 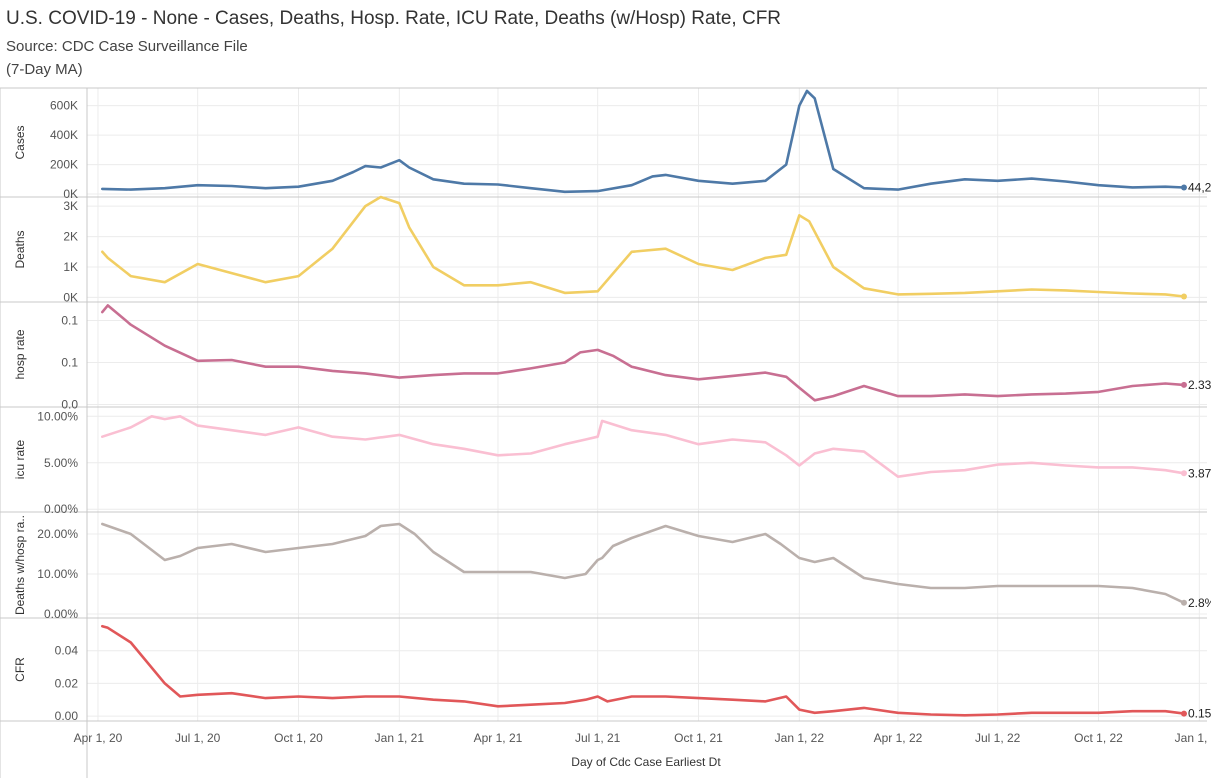 I want to click on hosp_rate-y-tick-2: 0.1, so click(x=69, y=320).